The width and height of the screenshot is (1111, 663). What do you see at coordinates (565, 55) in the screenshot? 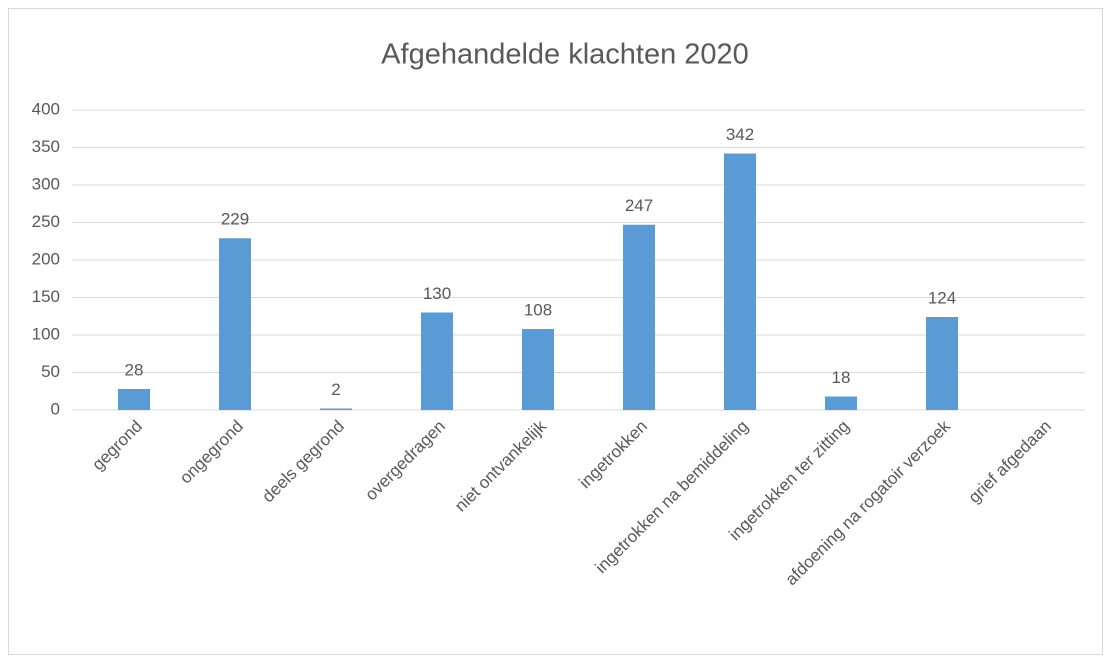
I see `chart-title: Afgehandelde klachten 2020` at bounding box center [565, 55].